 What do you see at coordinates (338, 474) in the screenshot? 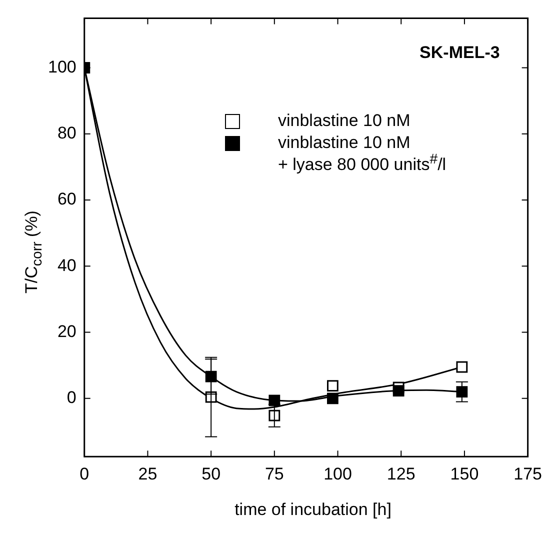
I see `x-tick-label: 100` at bounding box center [338, 474].